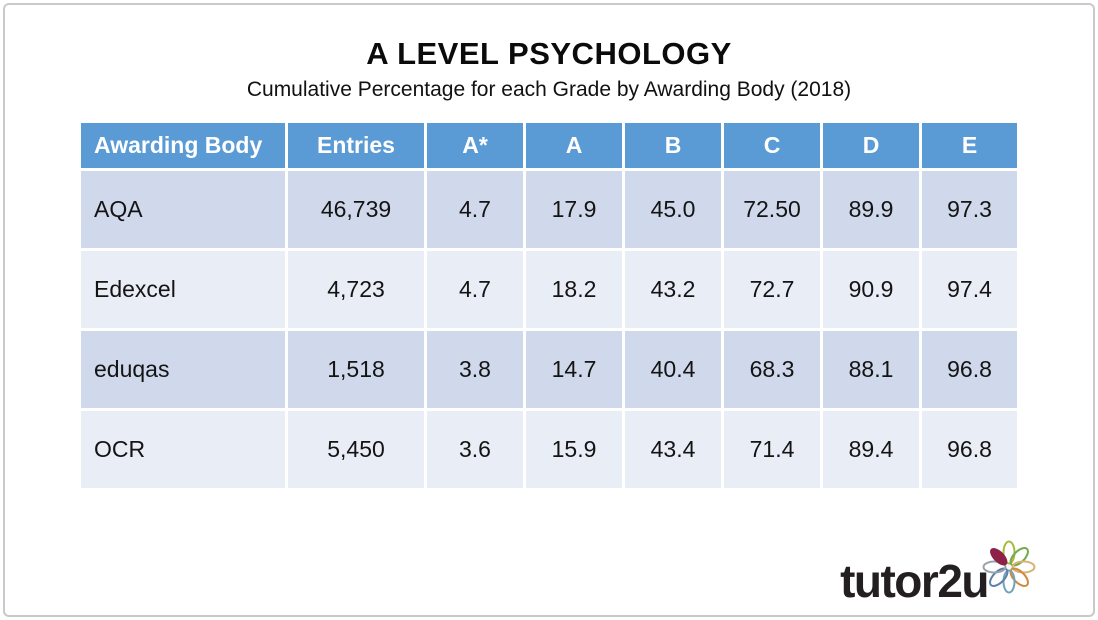  Describe the element at coordinates (889, 581) in the screenshot. I see `logo-text-tutor: tutor` at that location.